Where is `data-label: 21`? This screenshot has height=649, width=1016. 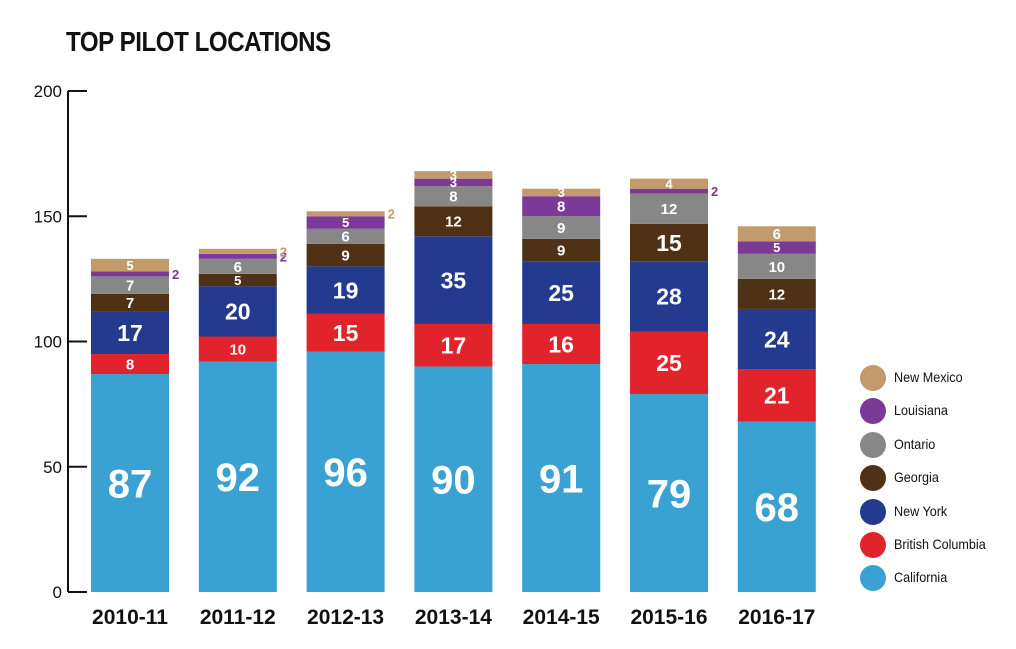
data-label: 21 is located at coordinates (777, 396).